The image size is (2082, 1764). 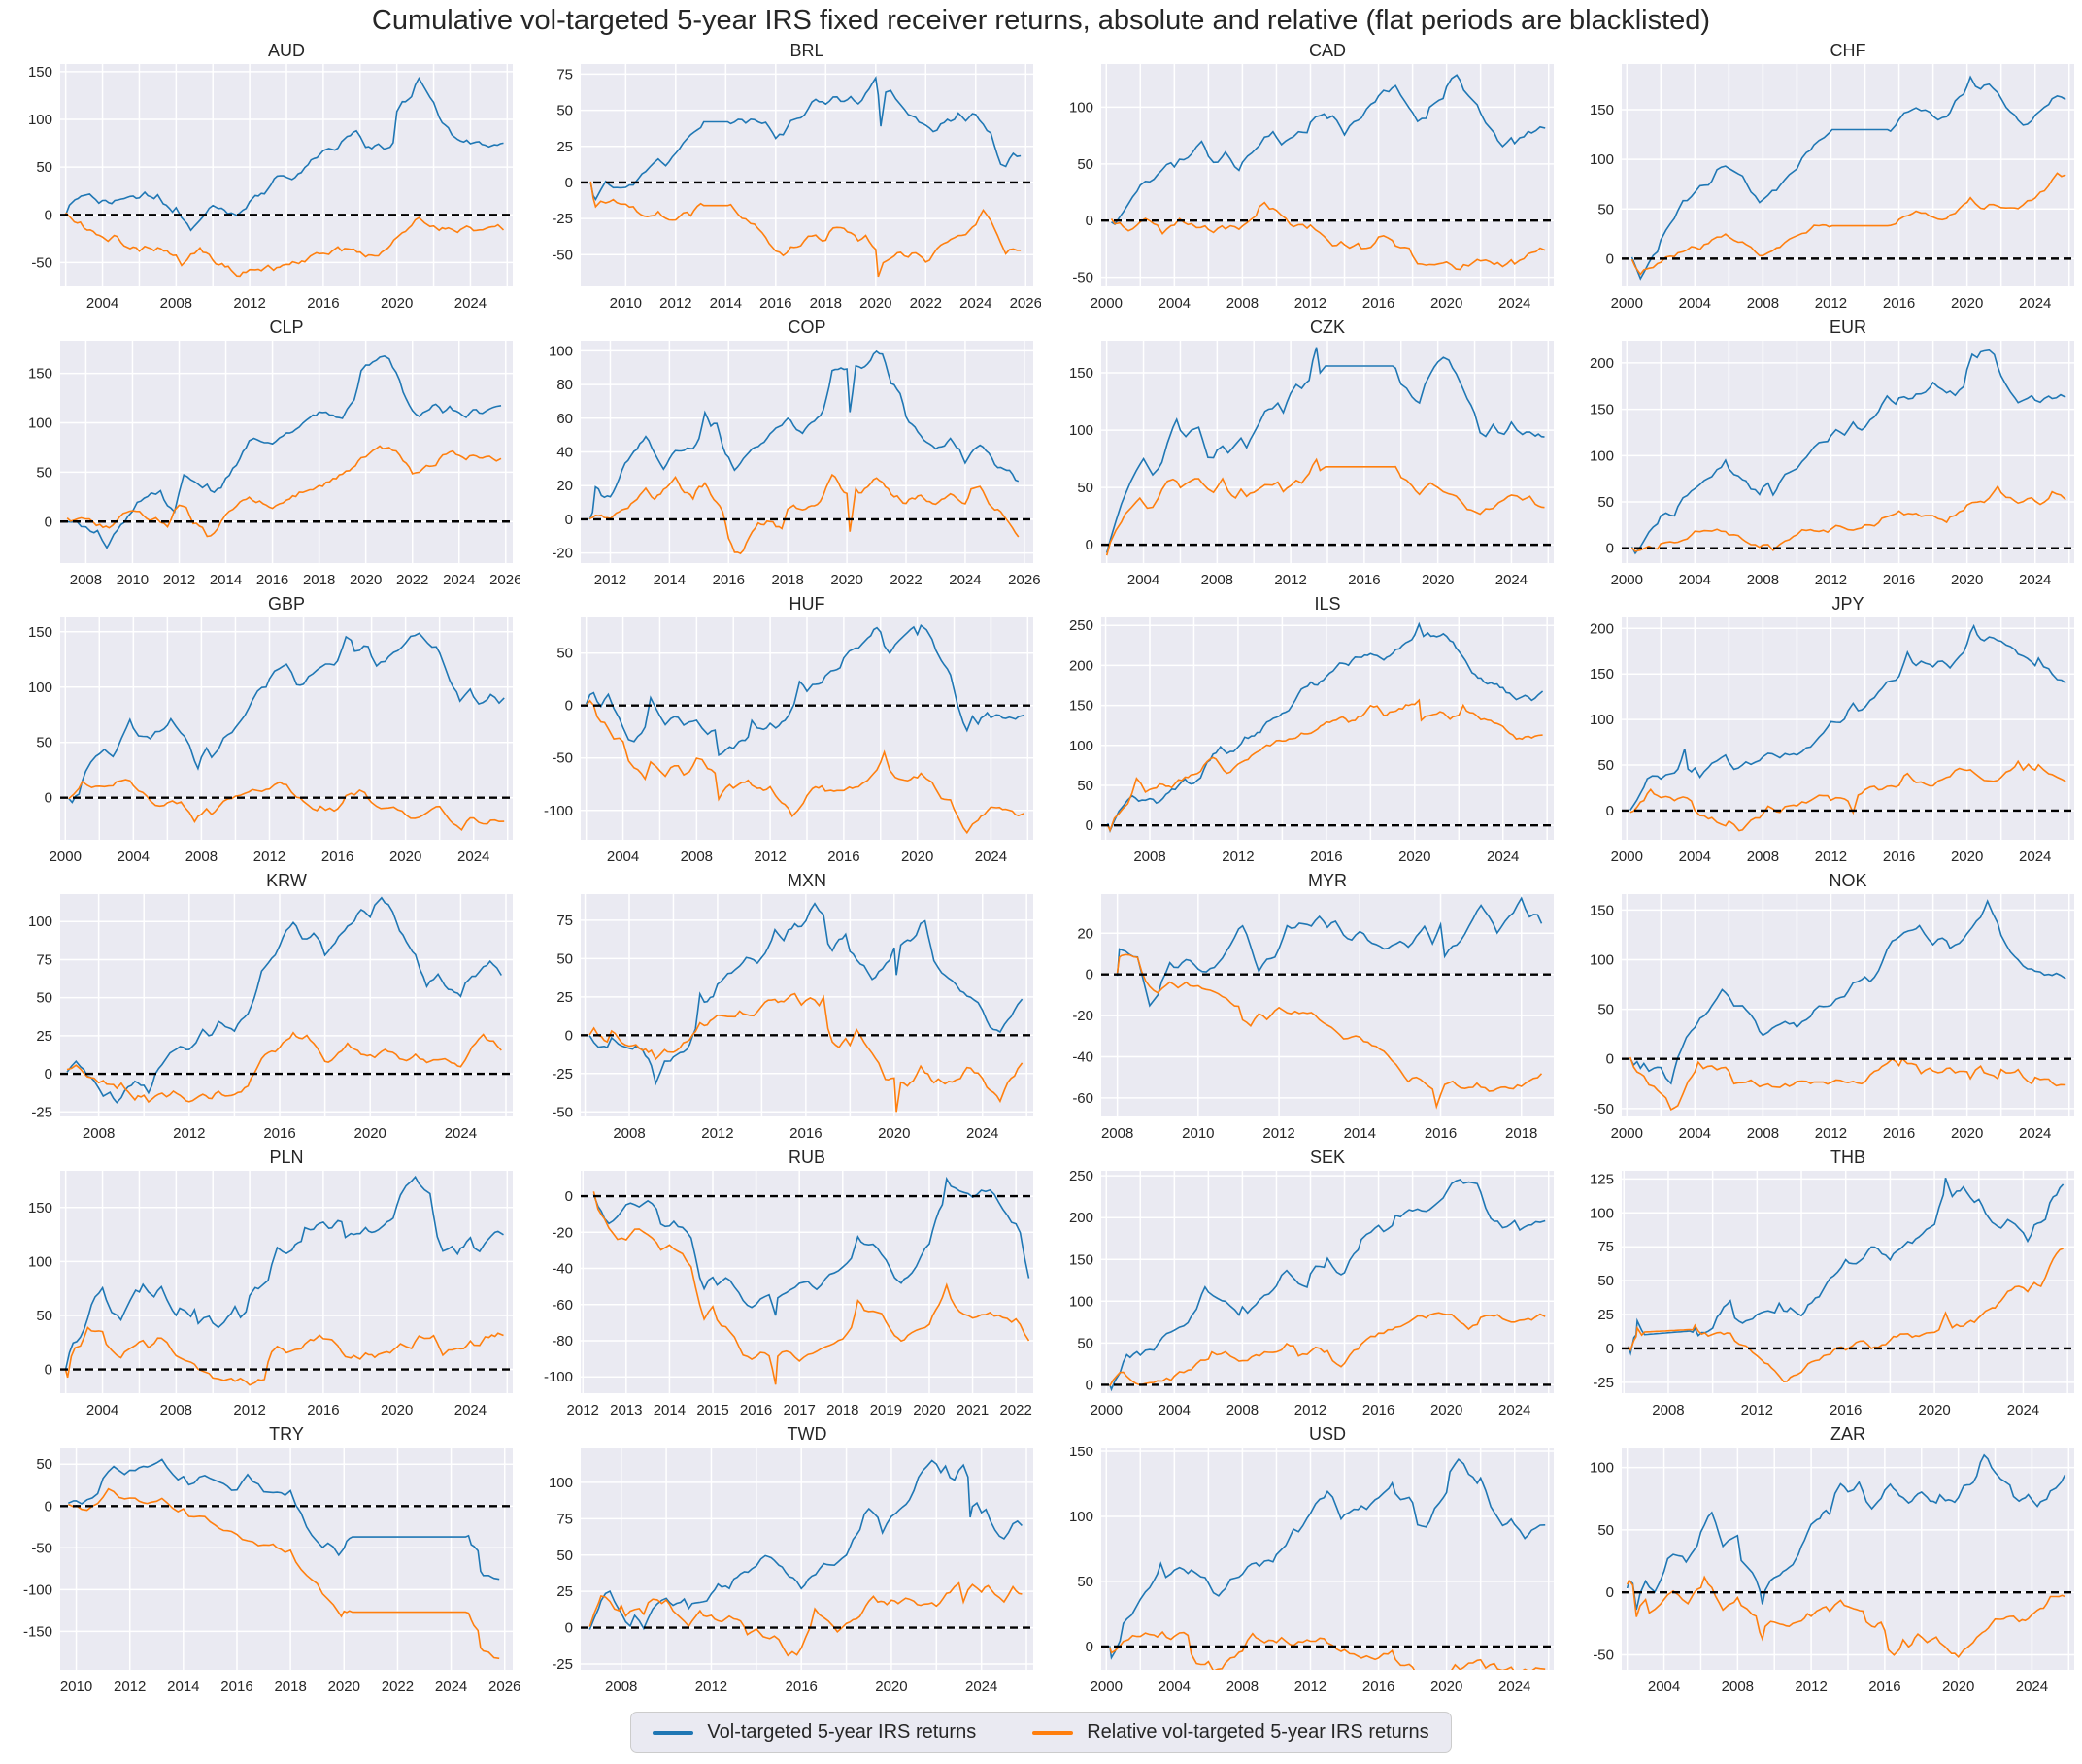 What do you see at coordinates (1301, 455) in the screenshot?
I see `subplot-cell-czk: CZK 0 50 100 150 2004 2008 2012 2016 2020 2024` at bounding box center [1301, 455].